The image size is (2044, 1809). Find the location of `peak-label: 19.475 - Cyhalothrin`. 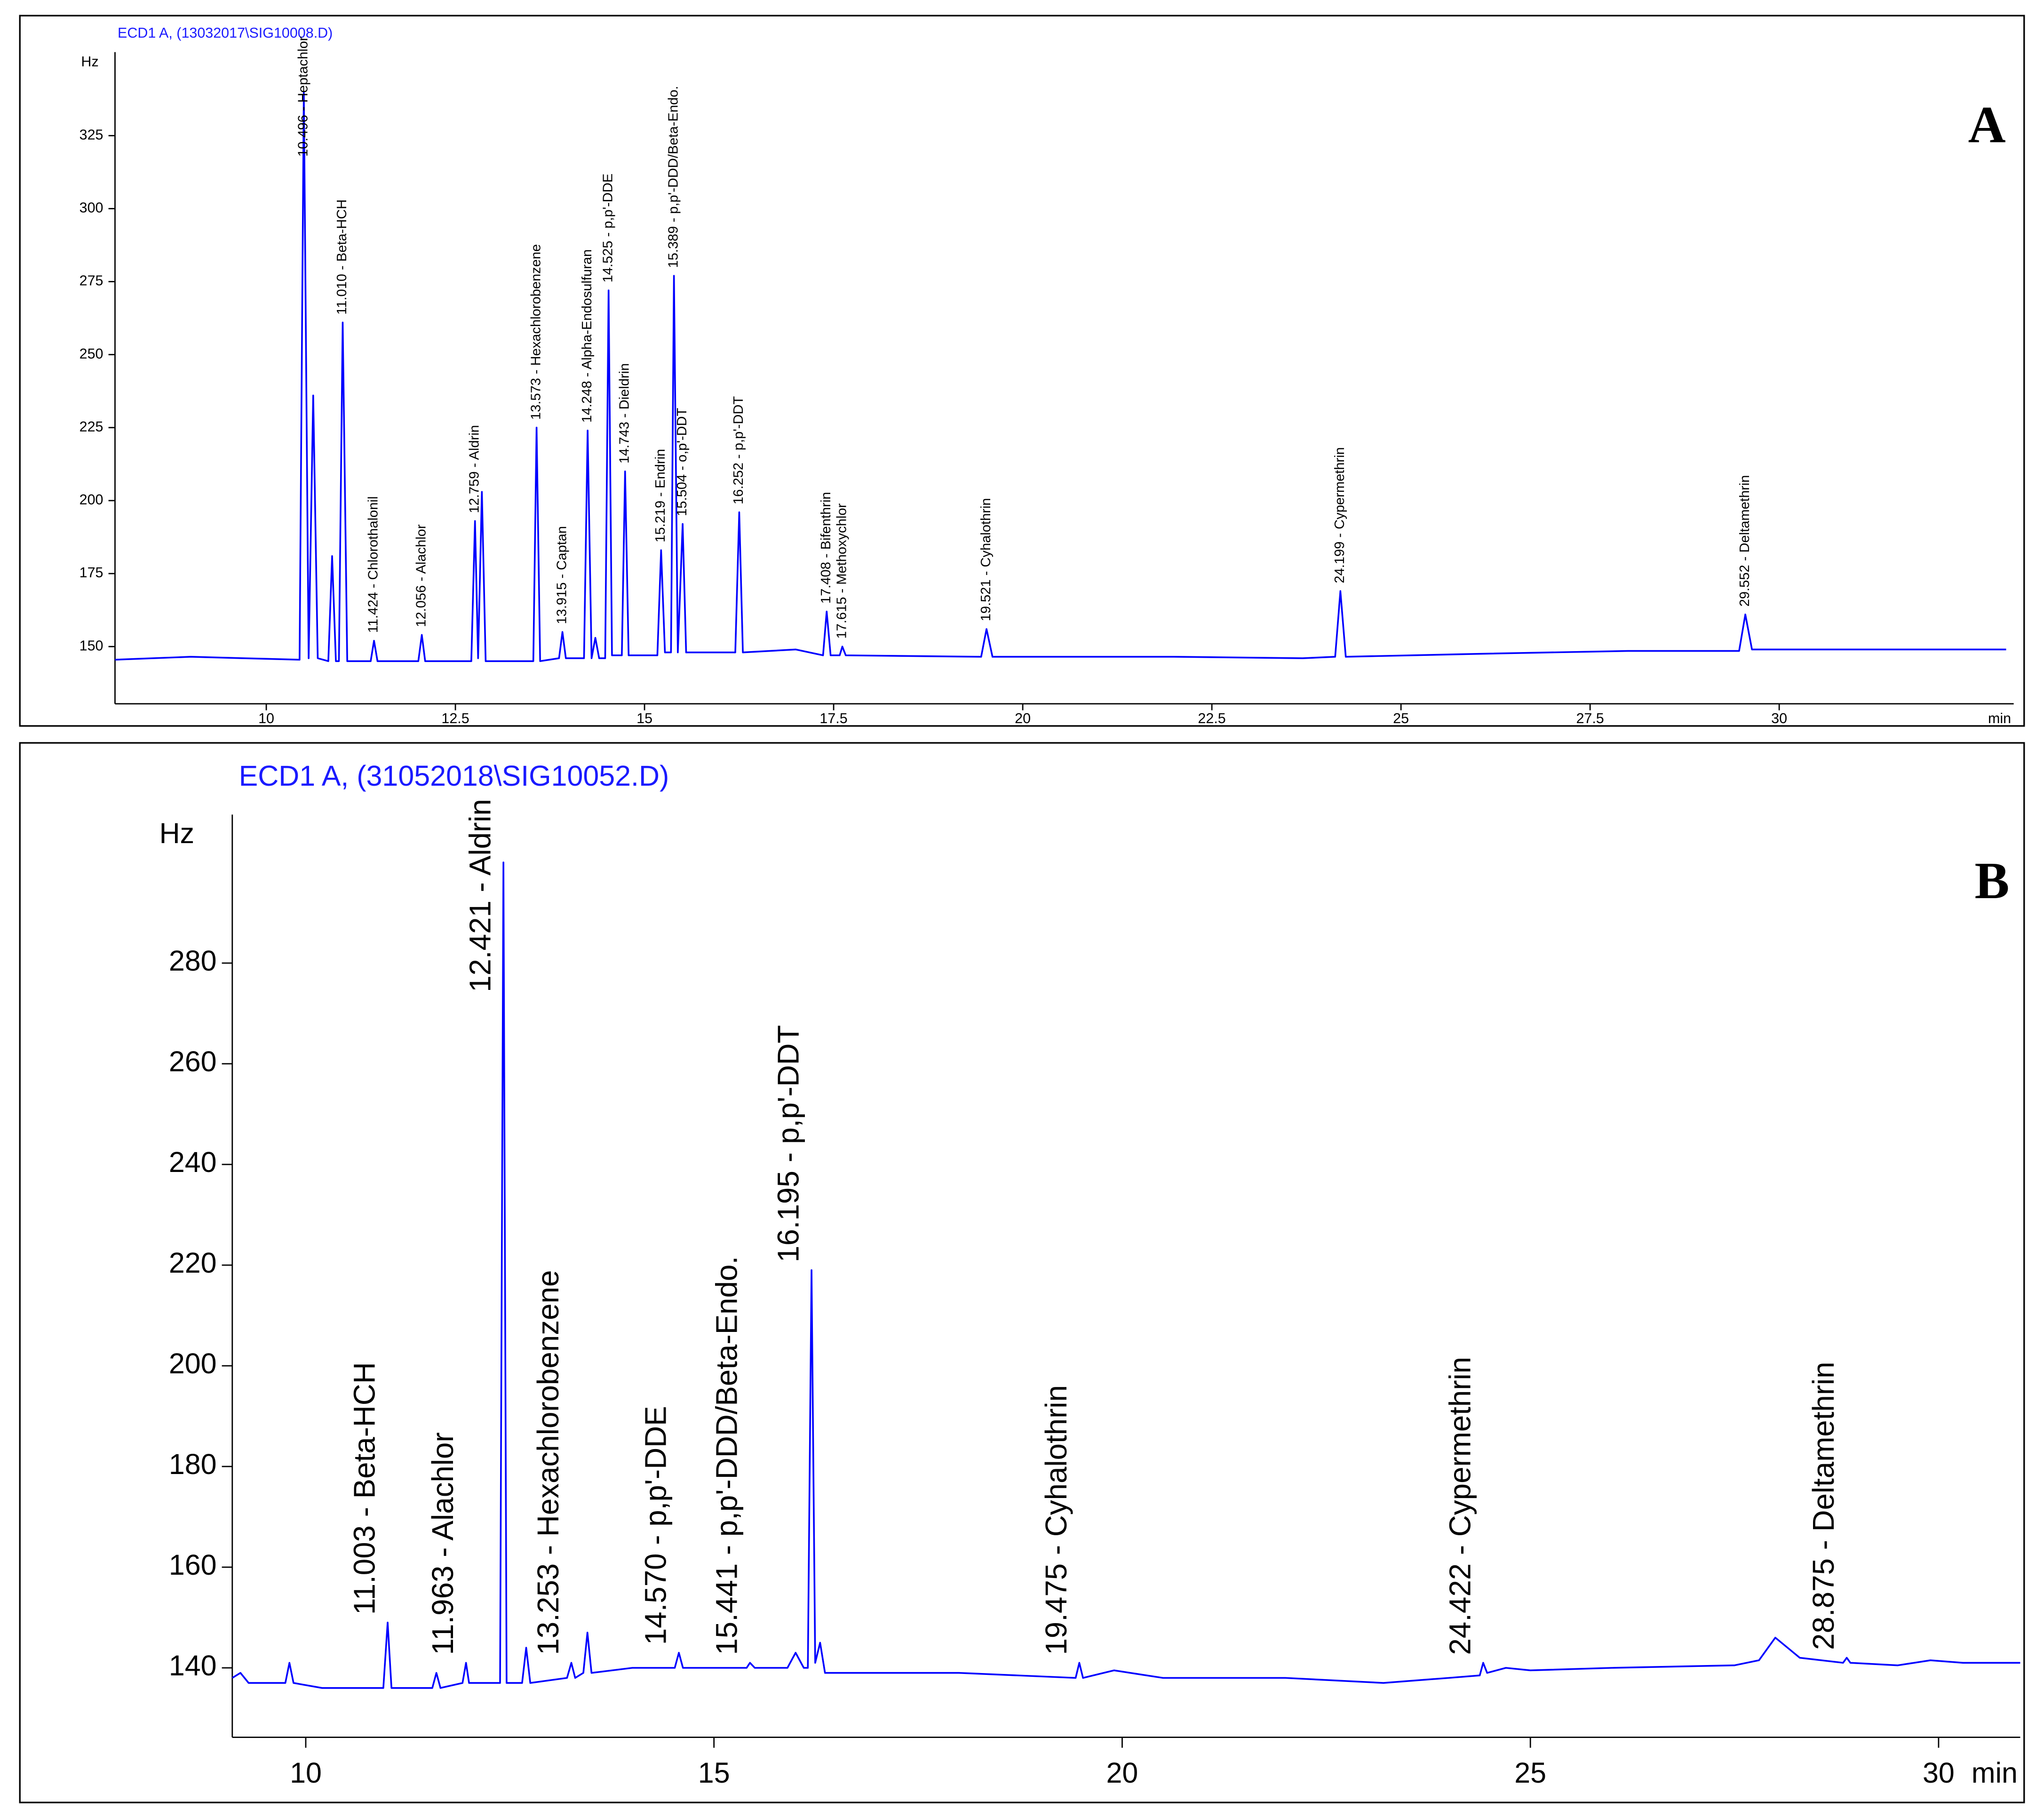

peak-label: 19.475 - Cyhalothrin is located at coordinates (1056, 1520).